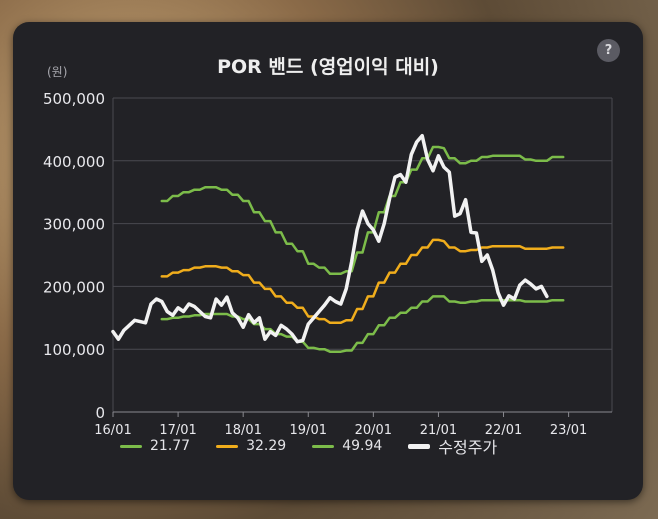 This screenshot has width=658, height=519. Describe the element at coordinates (74, 99) in the screenshot. I see `y-tick-label: 500,000` at that location.